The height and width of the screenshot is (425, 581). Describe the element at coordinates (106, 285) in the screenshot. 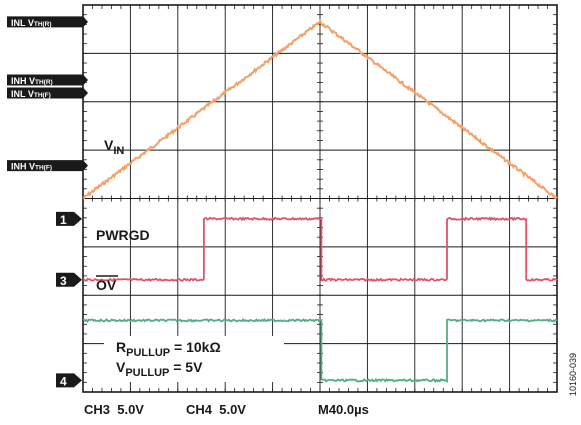

I see `ov-label: OV` at that location.